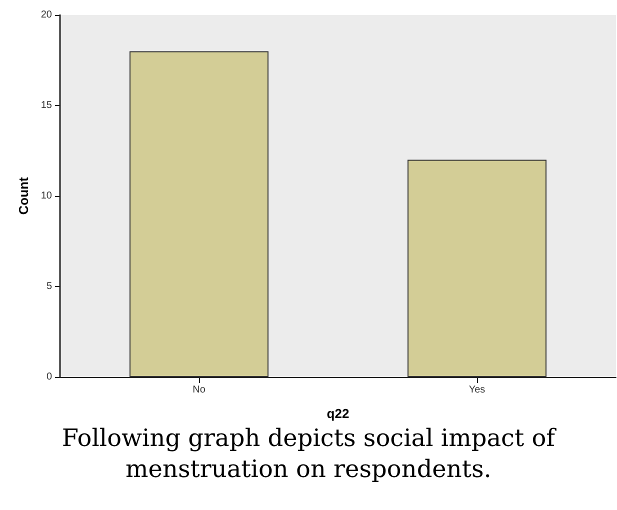 This screenshot has width=617, height=510. I want to click on x-tick-label: No, so click(199, 390).